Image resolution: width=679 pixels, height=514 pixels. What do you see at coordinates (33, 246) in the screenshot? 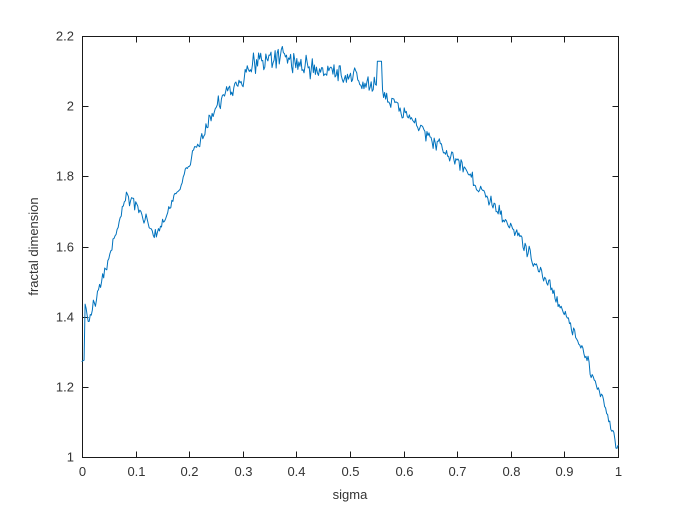
I see `y-axis-title: fractal dimension` at bounding box center [33, 246].